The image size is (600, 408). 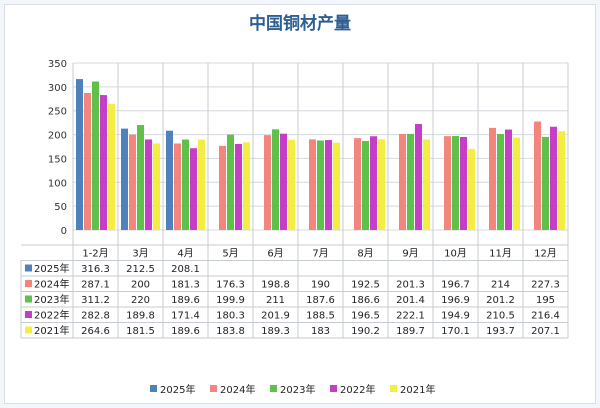 What do you see at coordinates (410, 331) in the screenshot?
I see `data-label: 189.7` at bounding box center [410, 331].